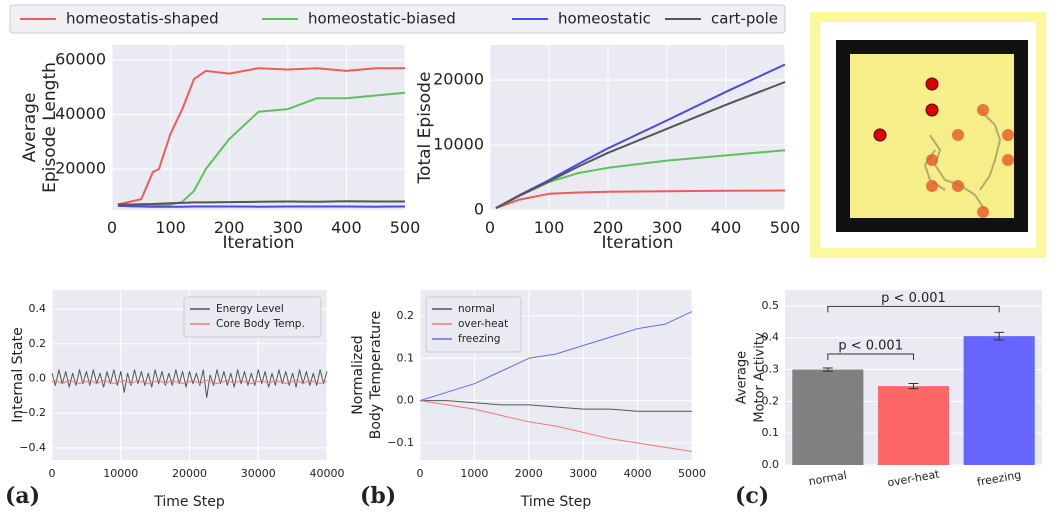 The width and height of the screenshot is (1055, 512). Describe the element at coordinates (22, 496) in the screenshot. I see `panel-label: (a)` at that location.